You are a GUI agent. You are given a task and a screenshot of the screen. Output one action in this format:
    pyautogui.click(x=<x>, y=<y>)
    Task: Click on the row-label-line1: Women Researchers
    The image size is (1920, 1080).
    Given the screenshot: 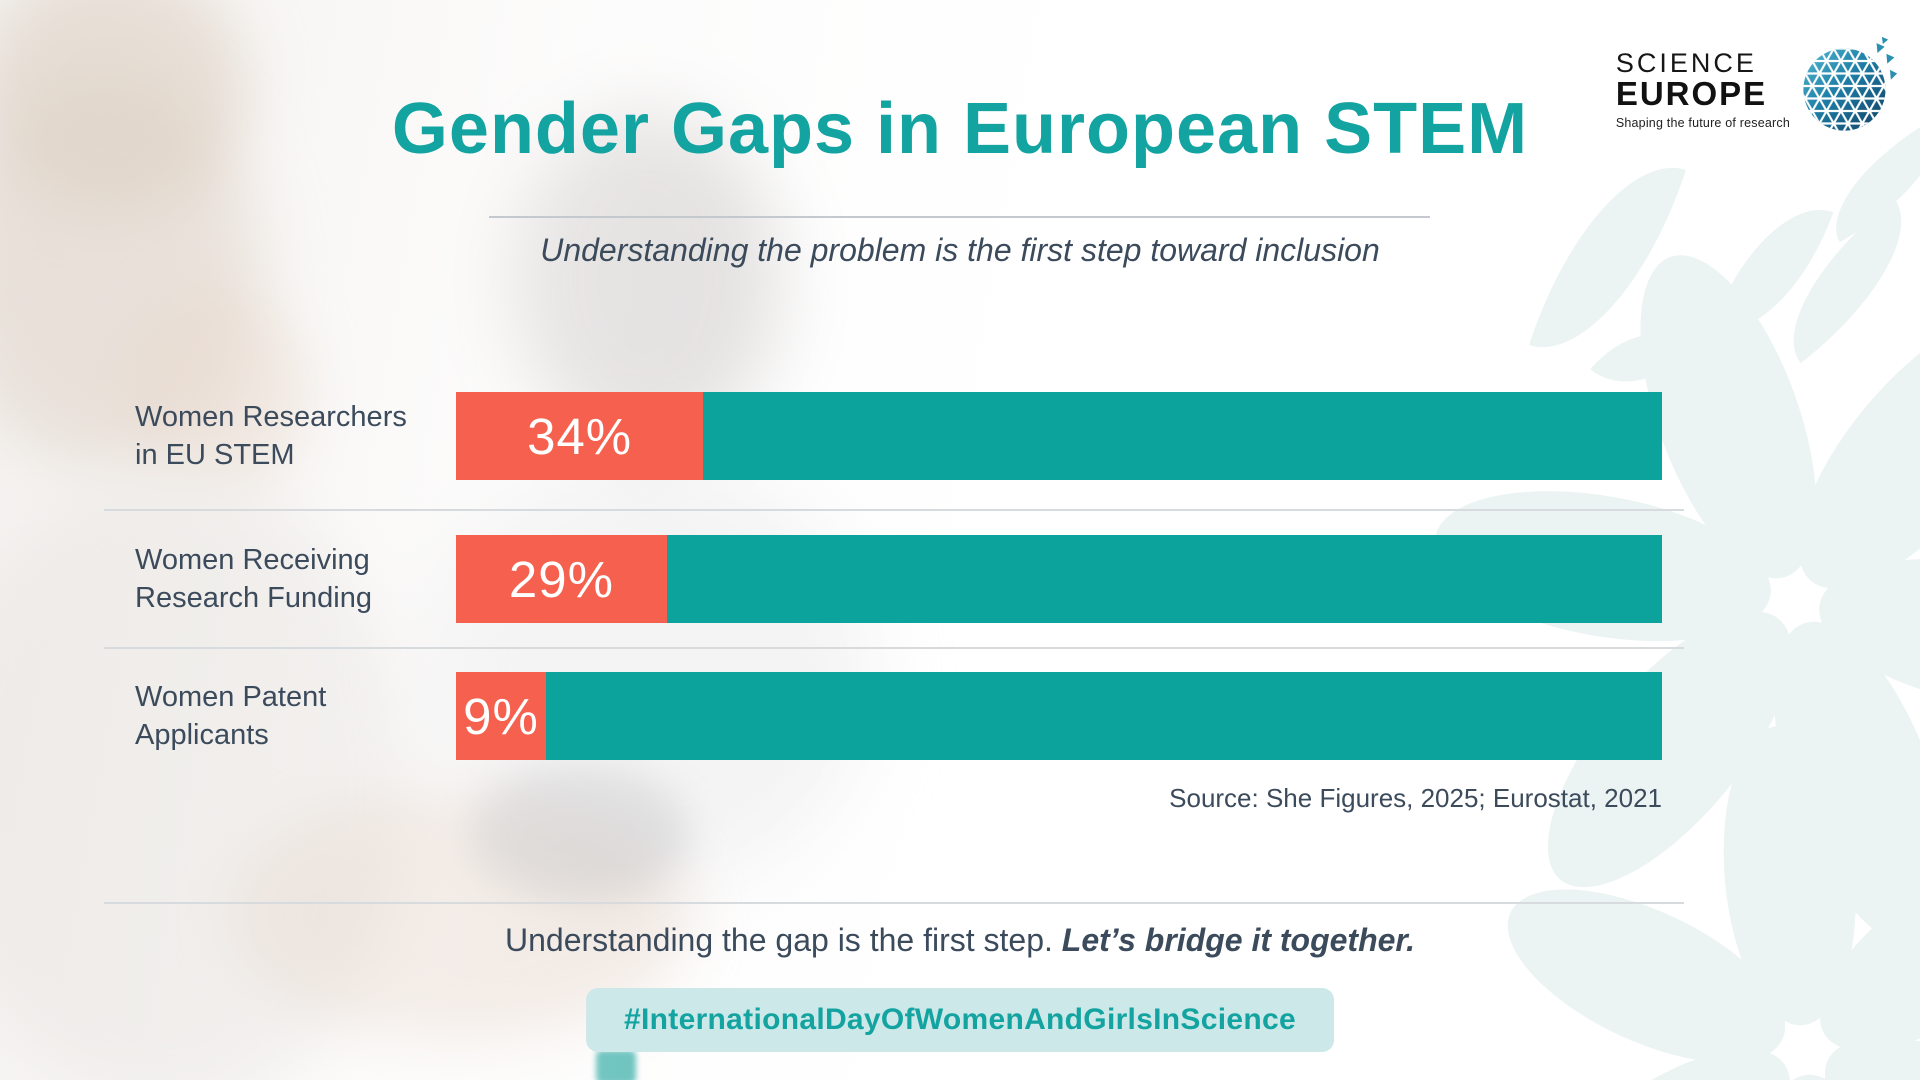 What is the action you would take?
    pyautogui.click(x=271, y=417)
    